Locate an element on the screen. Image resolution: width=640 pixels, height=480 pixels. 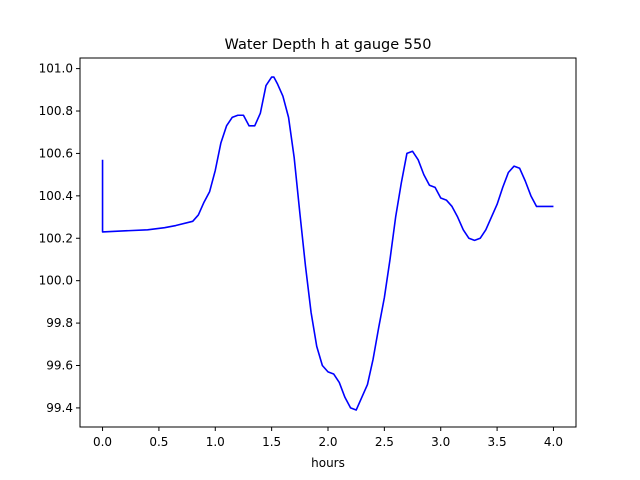
x-tick-label: 2.0 is located at coordinates (327, 442).